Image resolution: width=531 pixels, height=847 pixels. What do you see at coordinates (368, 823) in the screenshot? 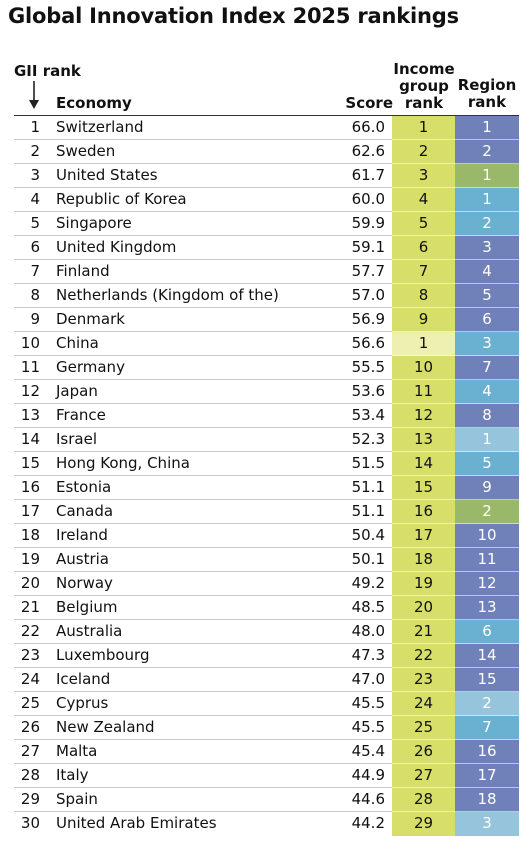
I see `score-cell: 44.2` at bounding box center [368, 823].